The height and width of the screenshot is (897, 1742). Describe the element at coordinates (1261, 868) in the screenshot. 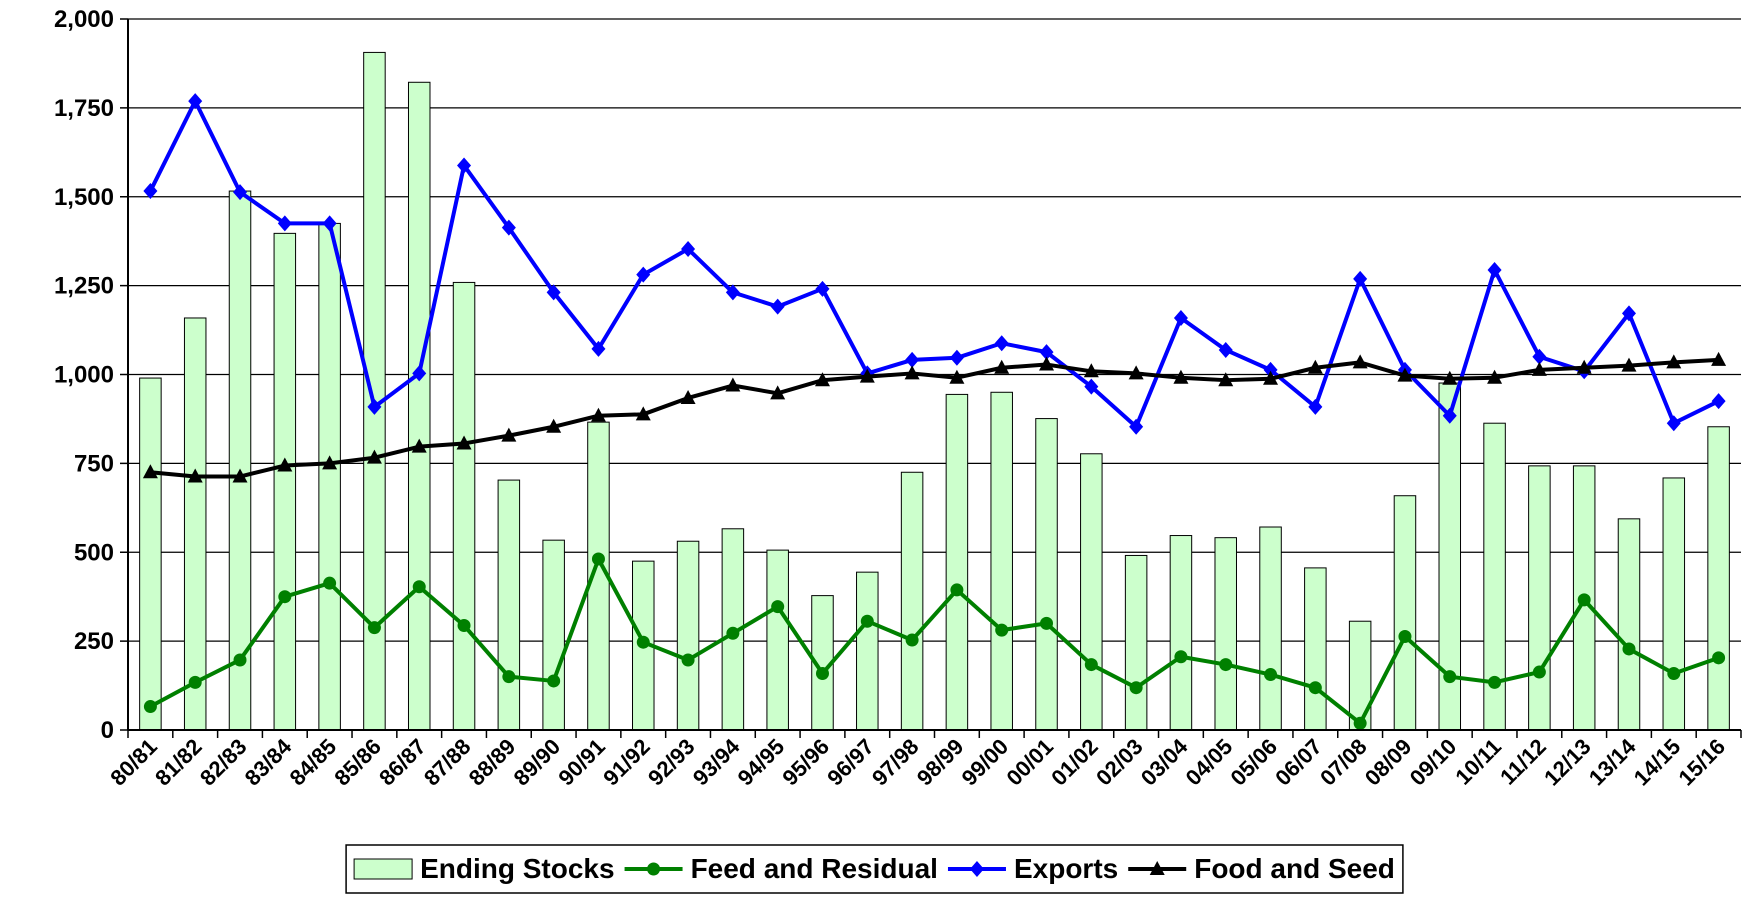

I see `legend-item: Food and Seed` at that location.